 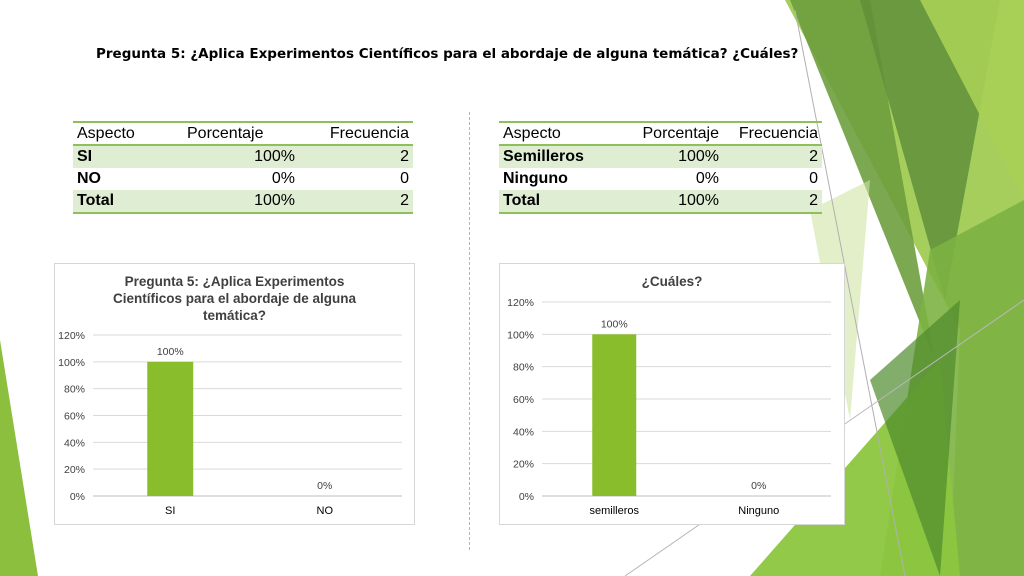 What do you see at coordinates (549, 156) in the screenshot?
I see `cell-aspecto: Semilleros` at bounding box center [549, 156].